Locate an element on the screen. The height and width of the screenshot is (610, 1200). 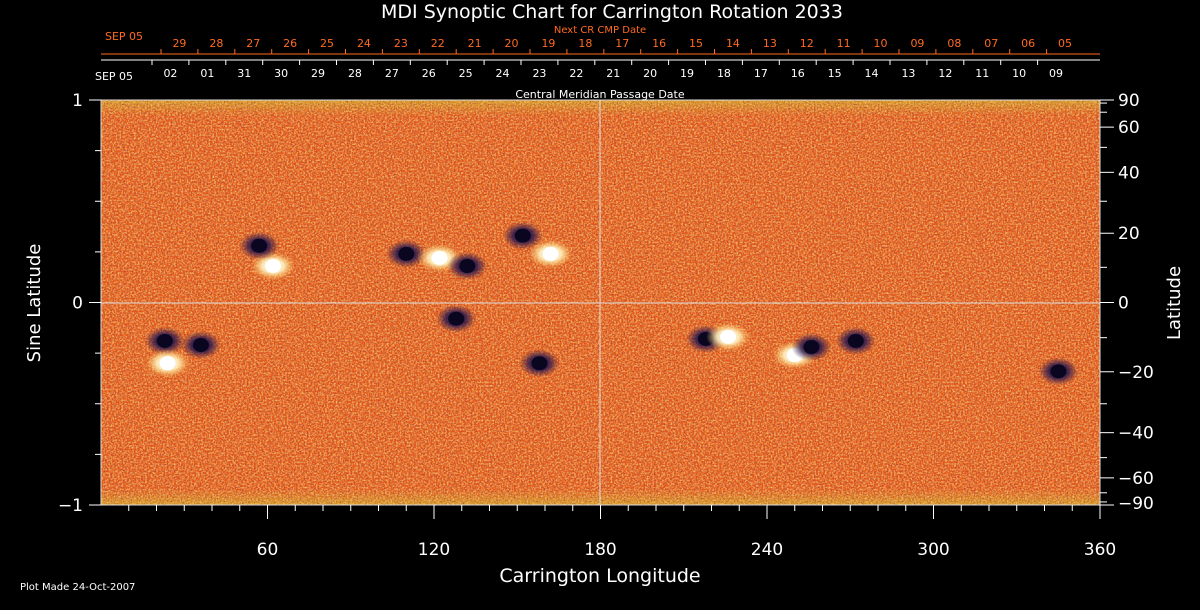
y-axis-left: 1 0 −1 is located at coordinates (79, 303).